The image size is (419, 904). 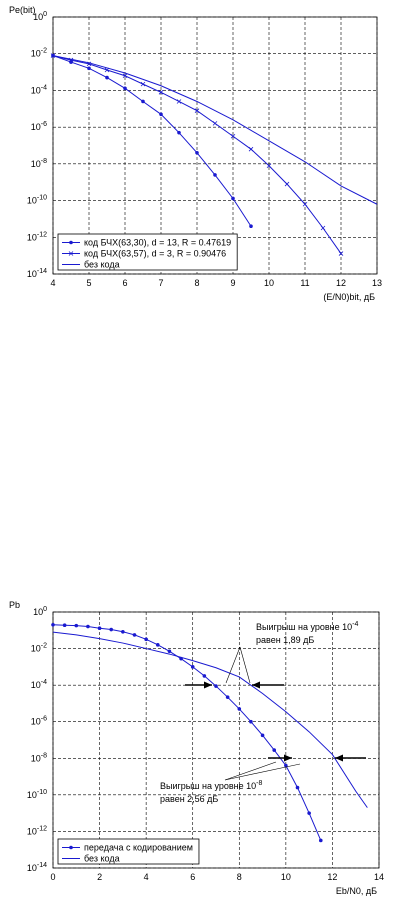 I want to click on x-tick-label: 0, so click(x=52, y=877).